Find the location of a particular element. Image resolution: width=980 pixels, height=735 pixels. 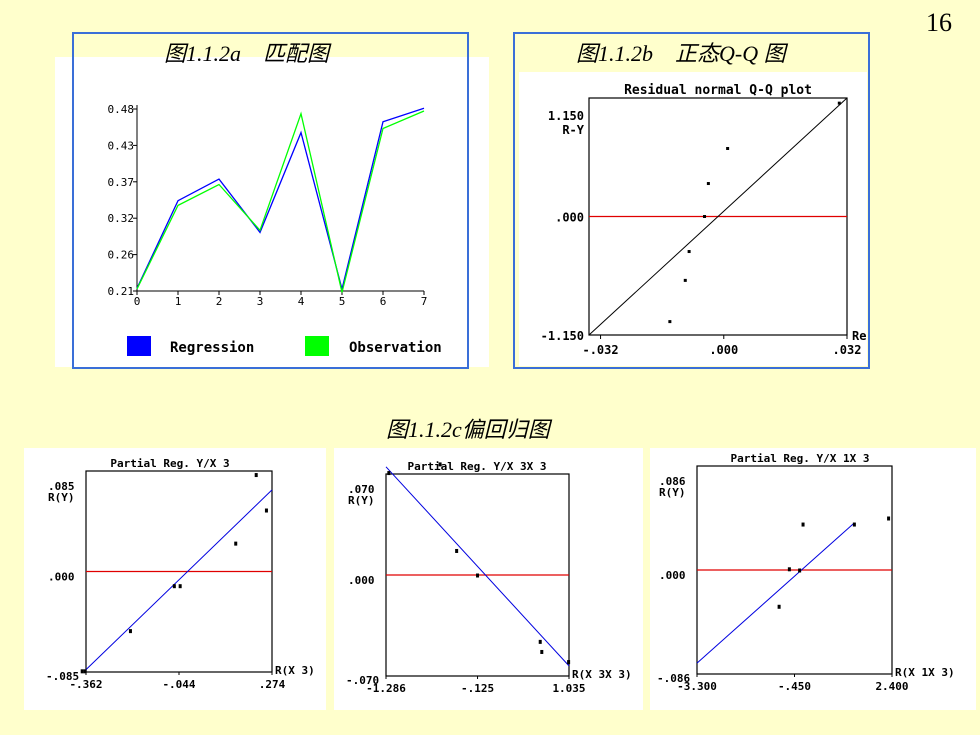

partial-plot-1-y-axis-label: R(Y) is located at coordinates (61, 497).